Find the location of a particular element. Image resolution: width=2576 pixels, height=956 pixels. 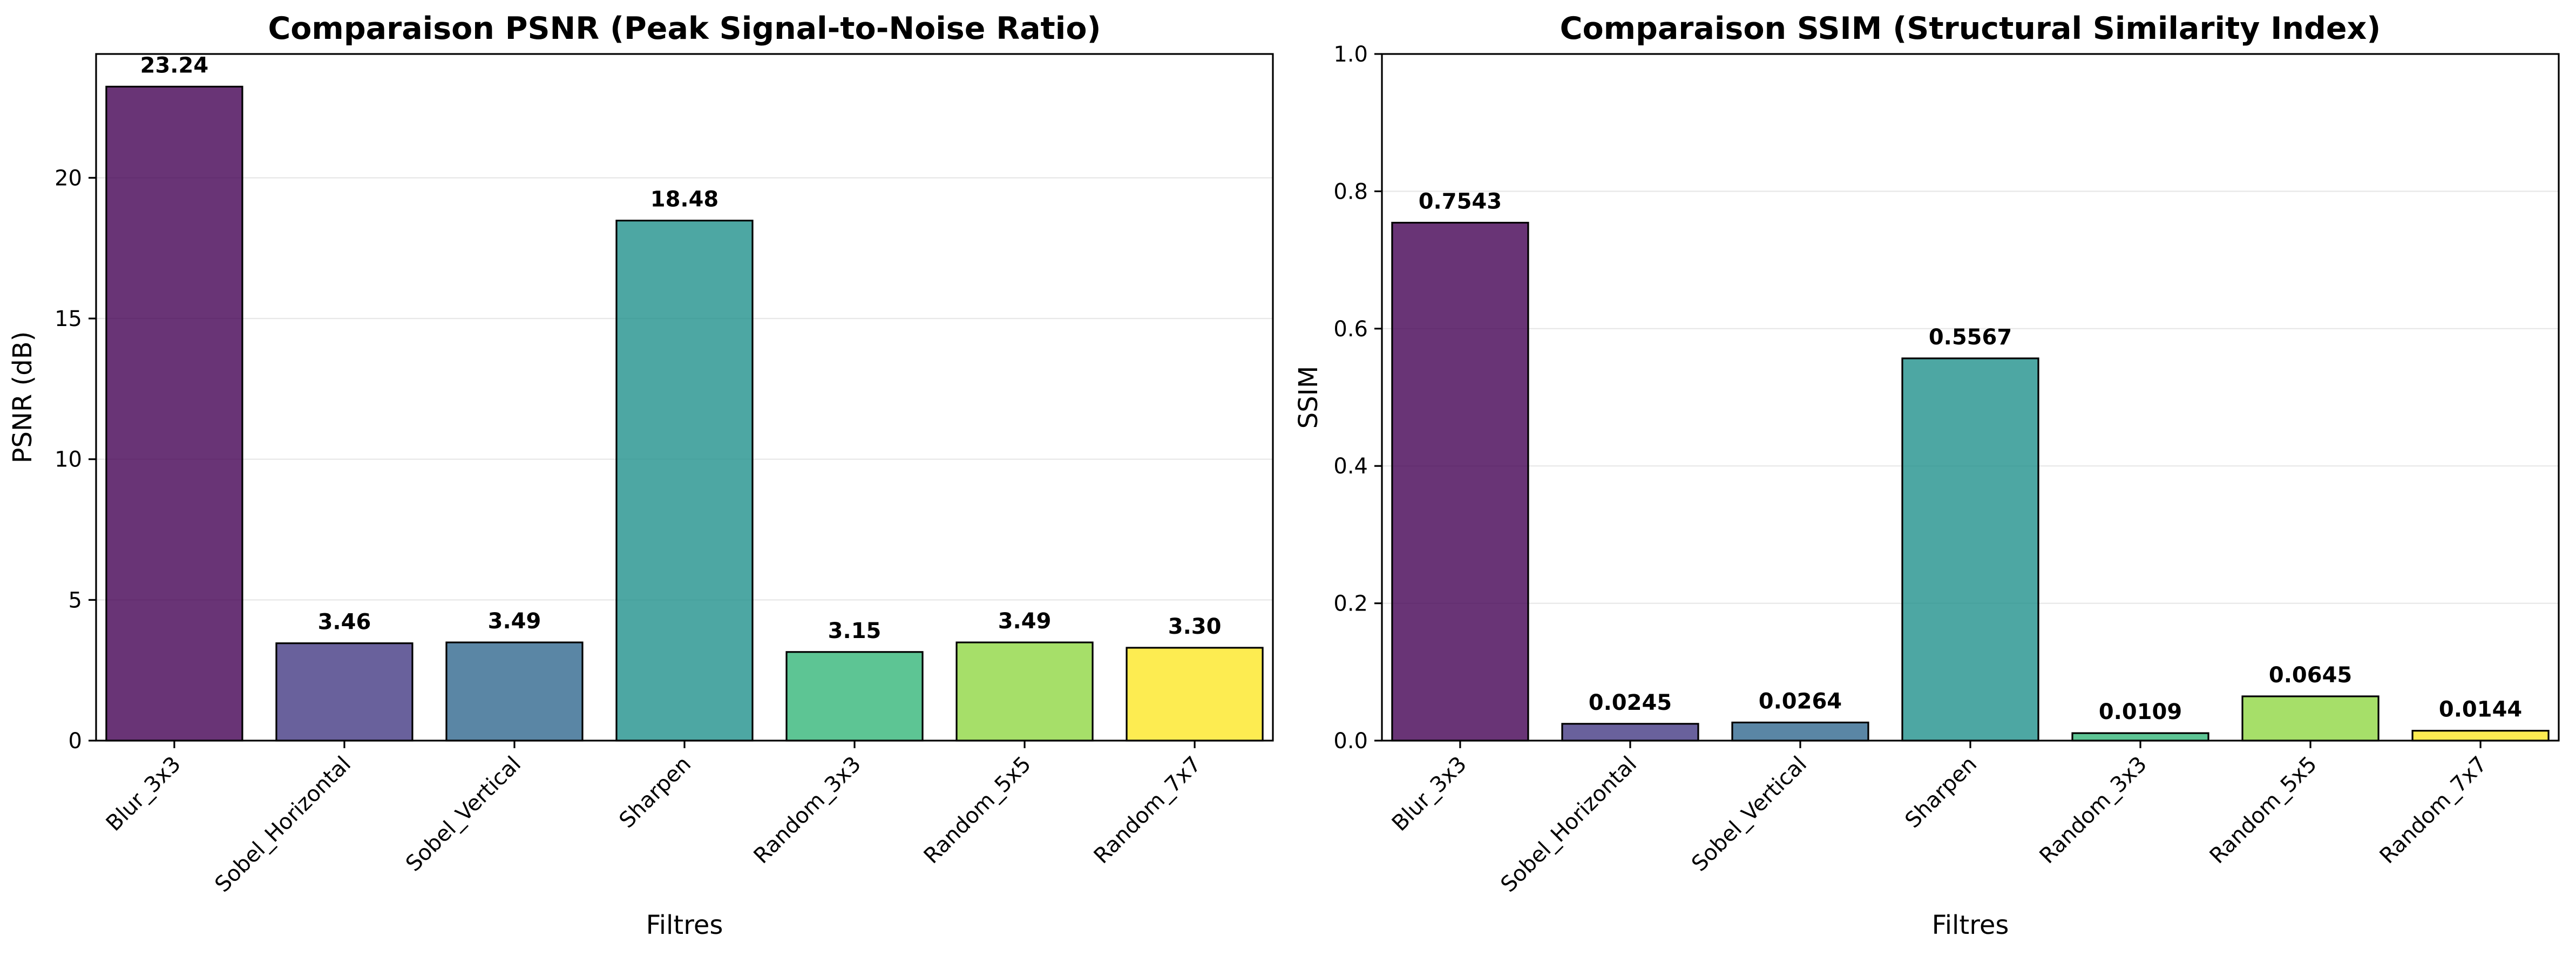

data-label: 3.15 is located at coordinates (855, 631).